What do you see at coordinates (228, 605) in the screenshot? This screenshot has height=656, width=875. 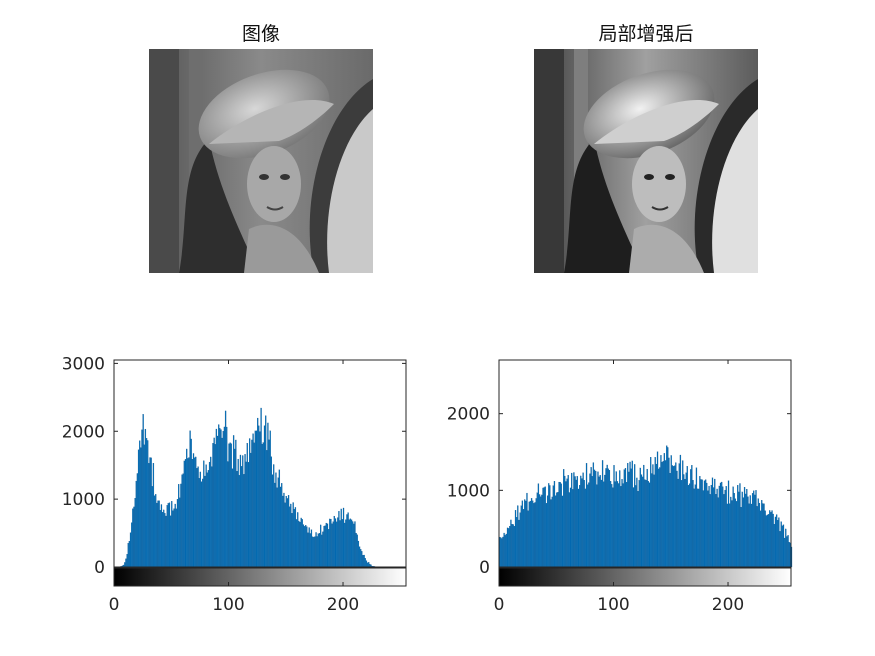 I see `x-tick-label: 100` at bounding box center [228, 605].